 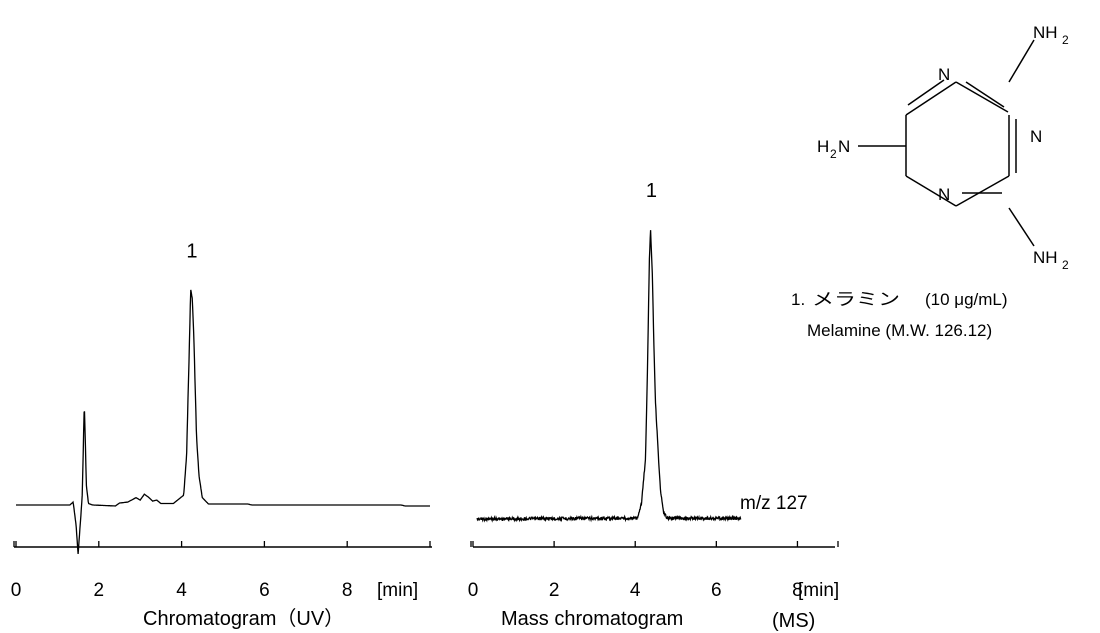 I want to click on ms-x-tick-label: 8, so click(x=797, y=590).